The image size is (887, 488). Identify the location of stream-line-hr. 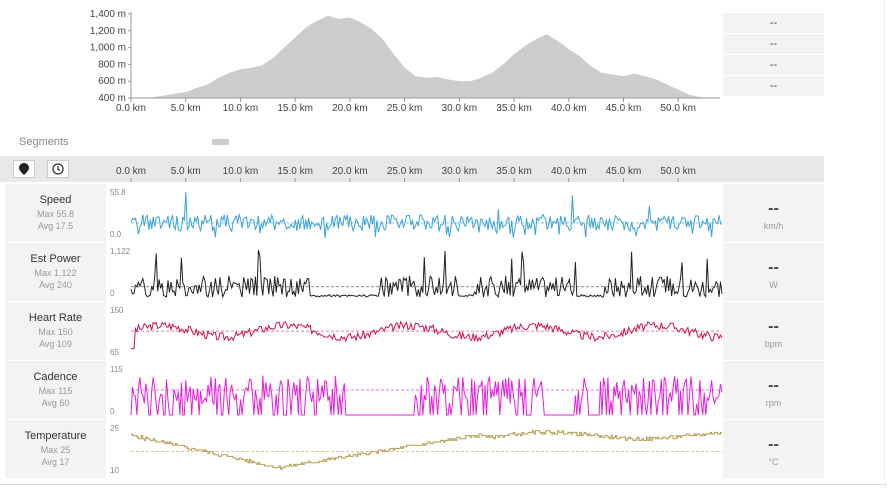
(427, 335).